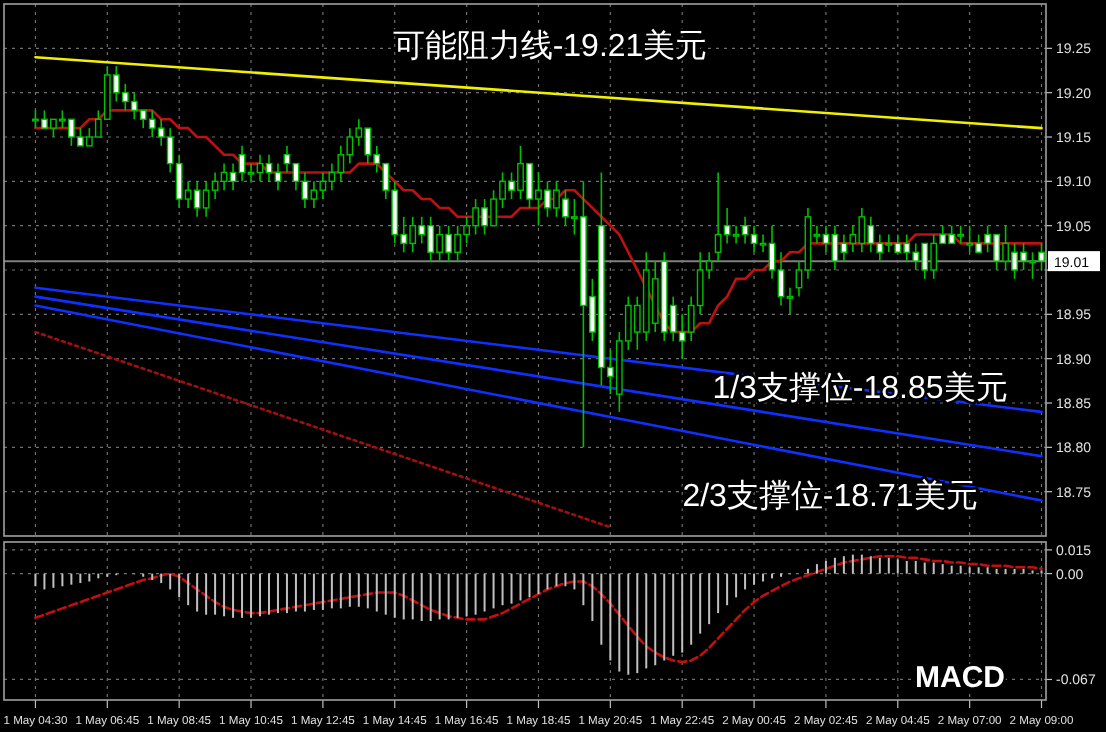 This screenshot has width=1106, height=732. I want to click on annotation: MACD, so click(960, 677).